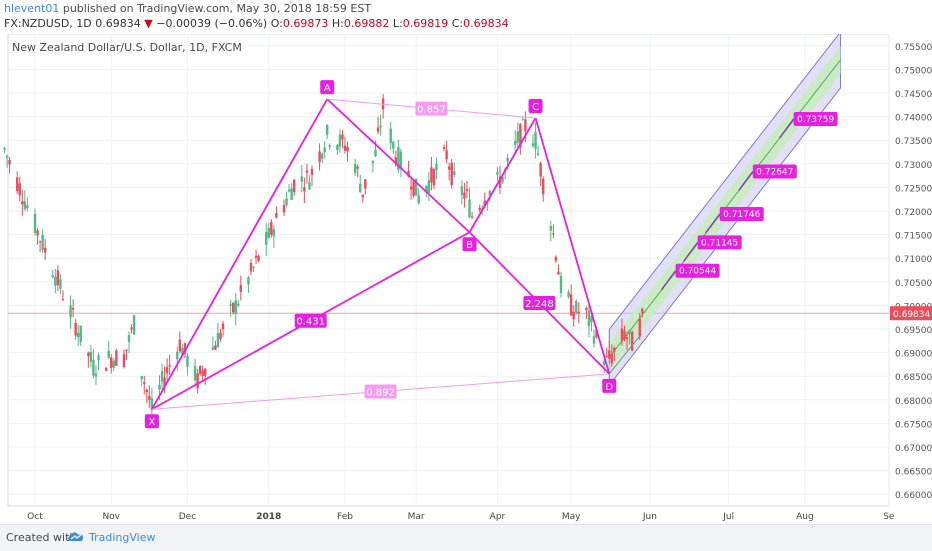 Image resolution: width=932 pixels, height=551 pixels. I want to click on price-tick-label: 0.71500, so click(913, 237).